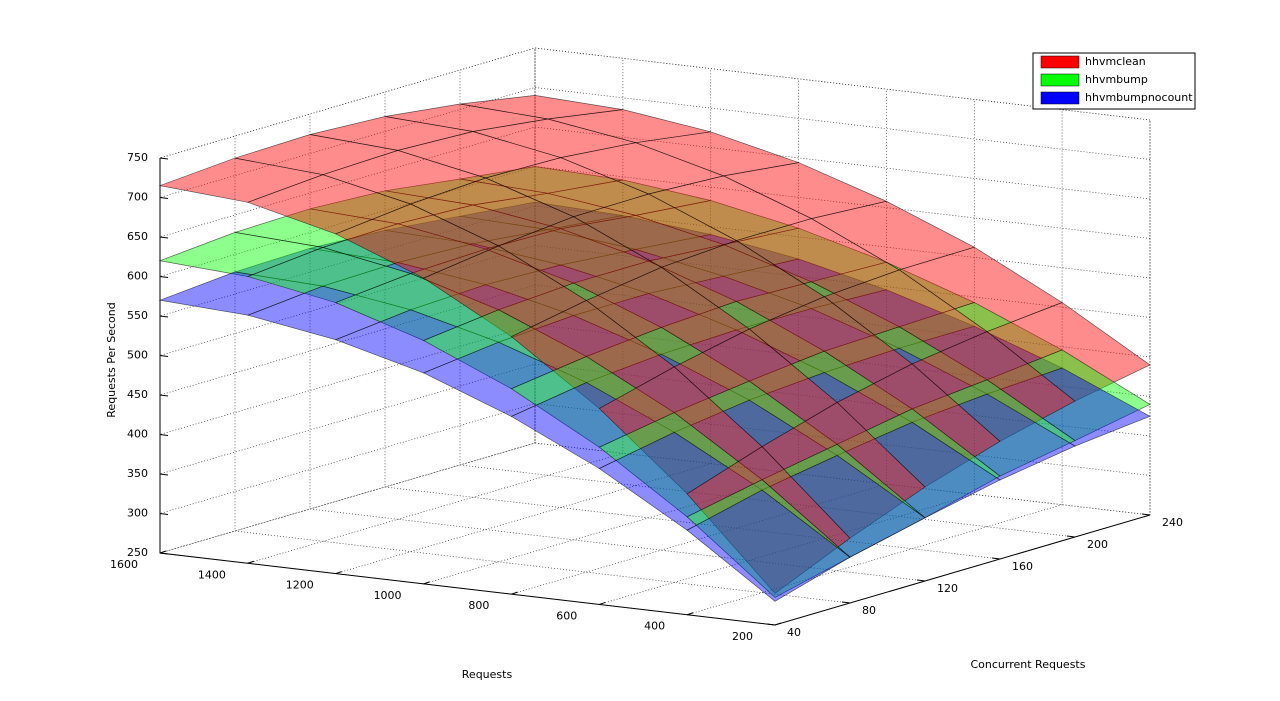  I want to click on x-tick-label: 800, so click(478, 605).